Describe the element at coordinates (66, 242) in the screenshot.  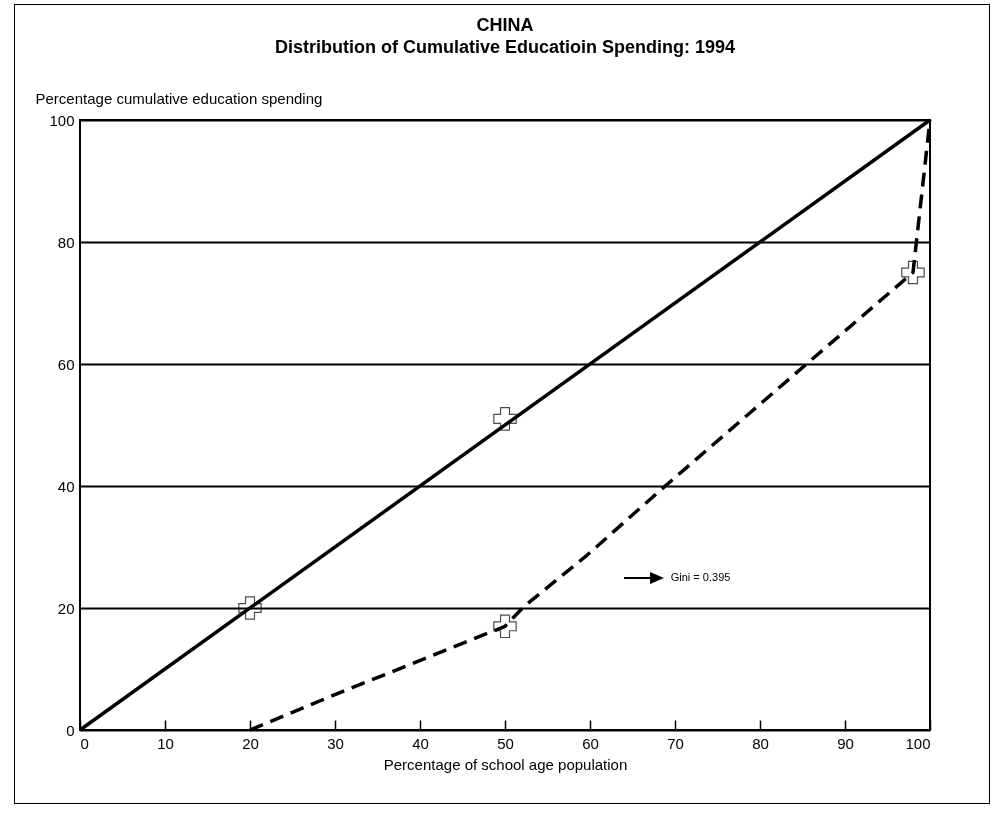
I see `y-tick-label: 80` at that location.